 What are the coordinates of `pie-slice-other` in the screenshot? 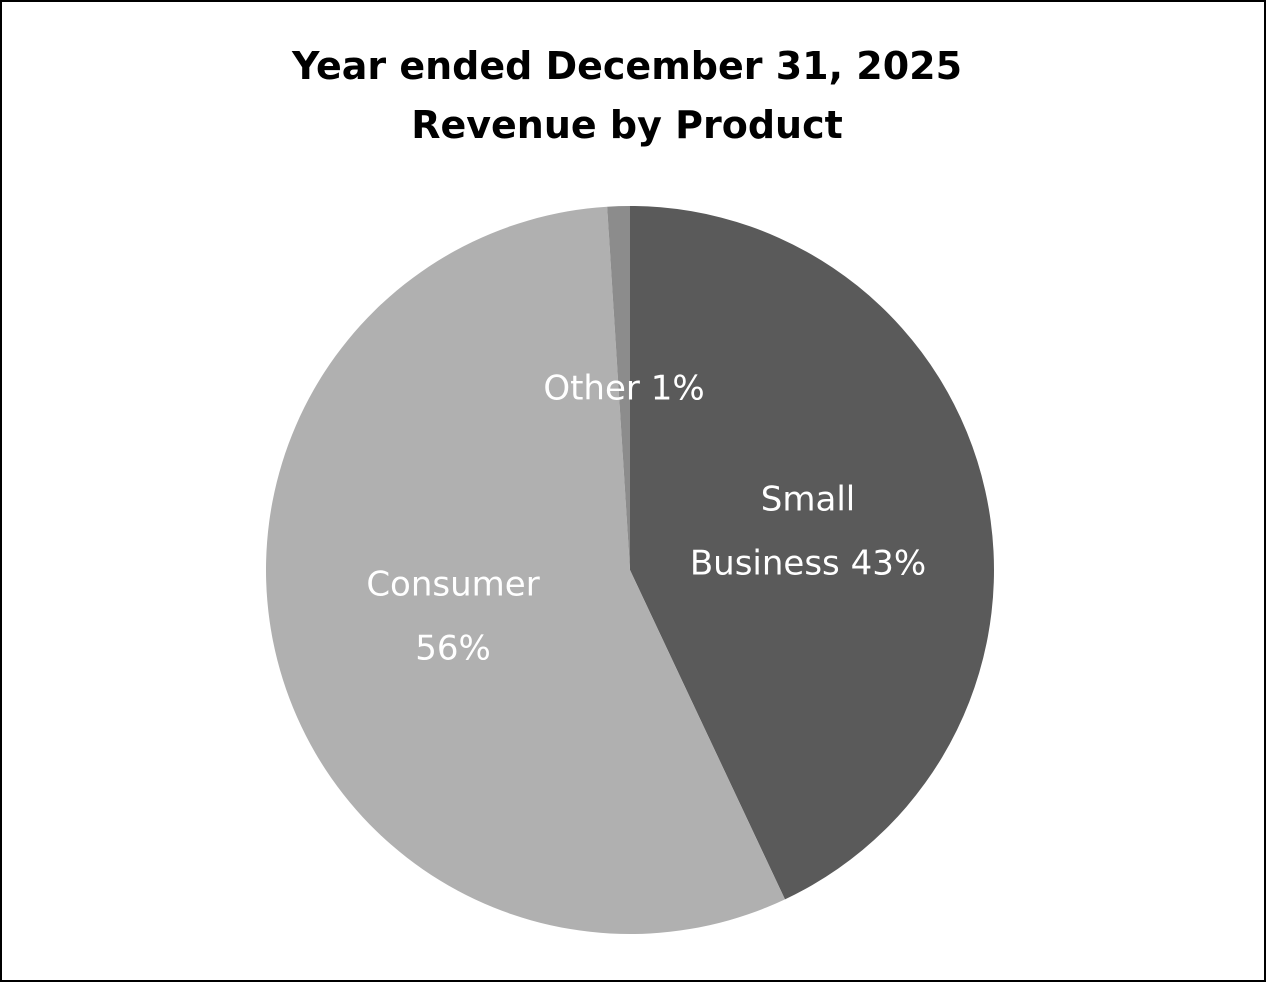 It's located at (618, 388).